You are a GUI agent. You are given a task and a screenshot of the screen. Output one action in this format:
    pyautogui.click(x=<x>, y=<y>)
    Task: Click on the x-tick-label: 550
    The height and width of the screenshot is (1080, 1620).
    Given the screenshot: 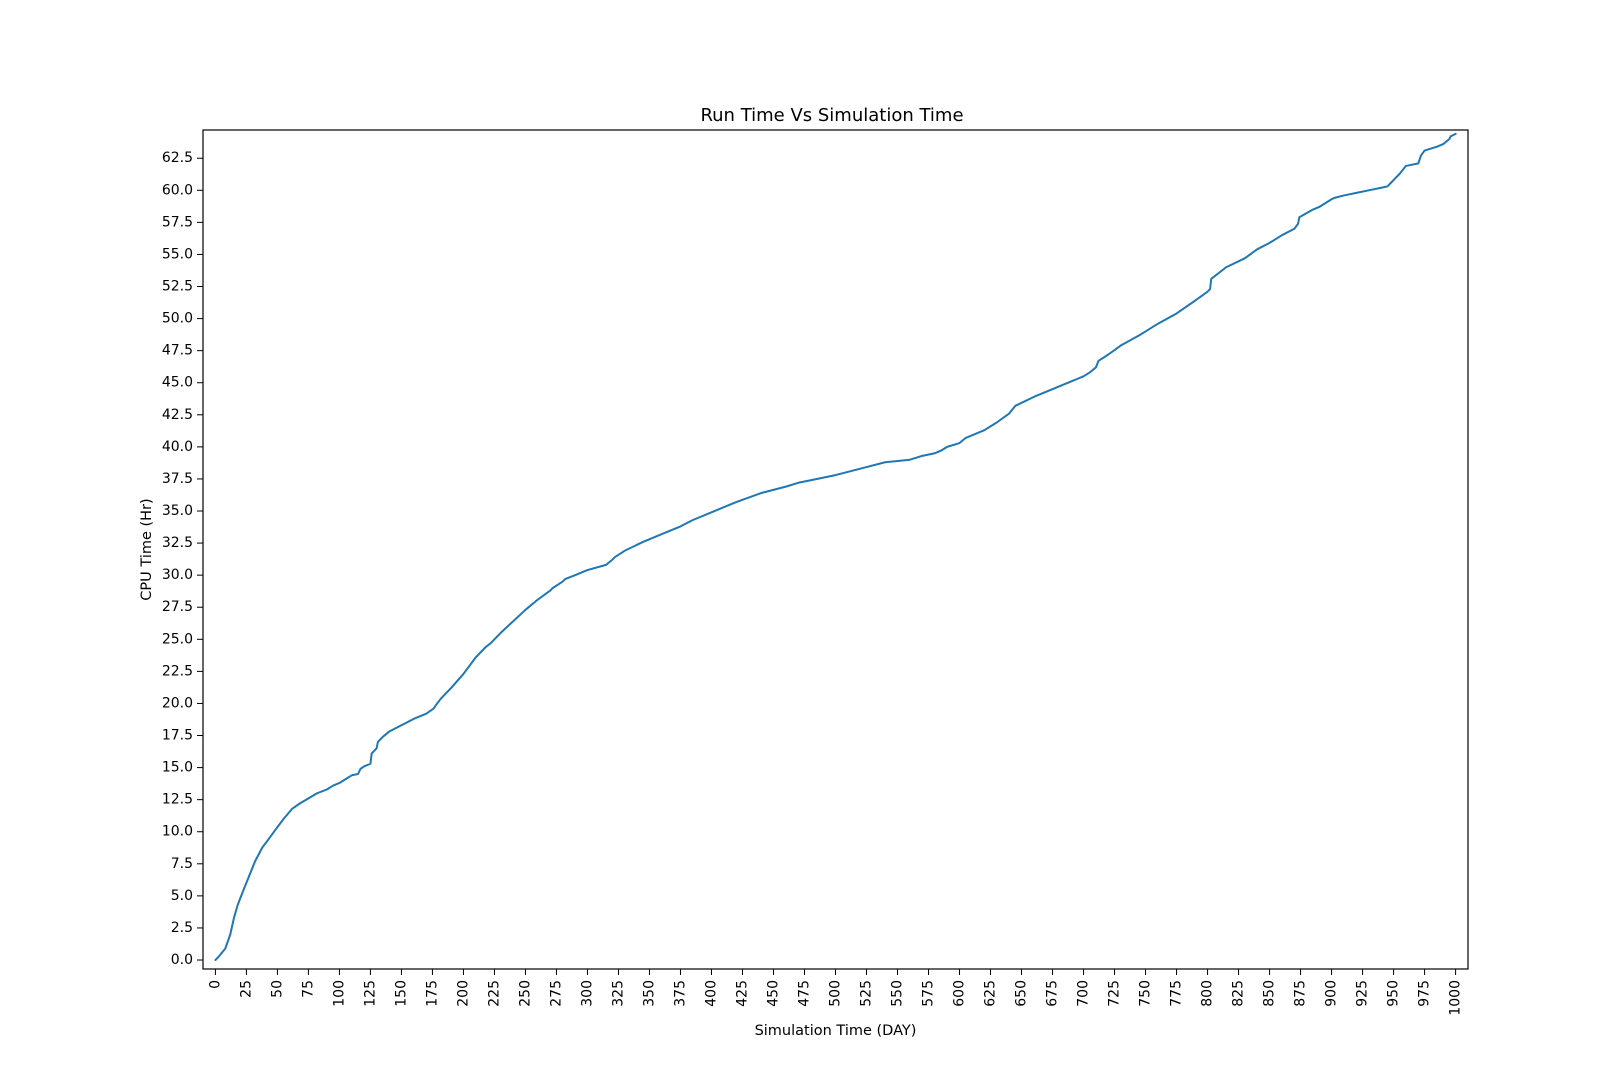 What is the action you would take?
    pyautogui.click(x=898, y=993)
    